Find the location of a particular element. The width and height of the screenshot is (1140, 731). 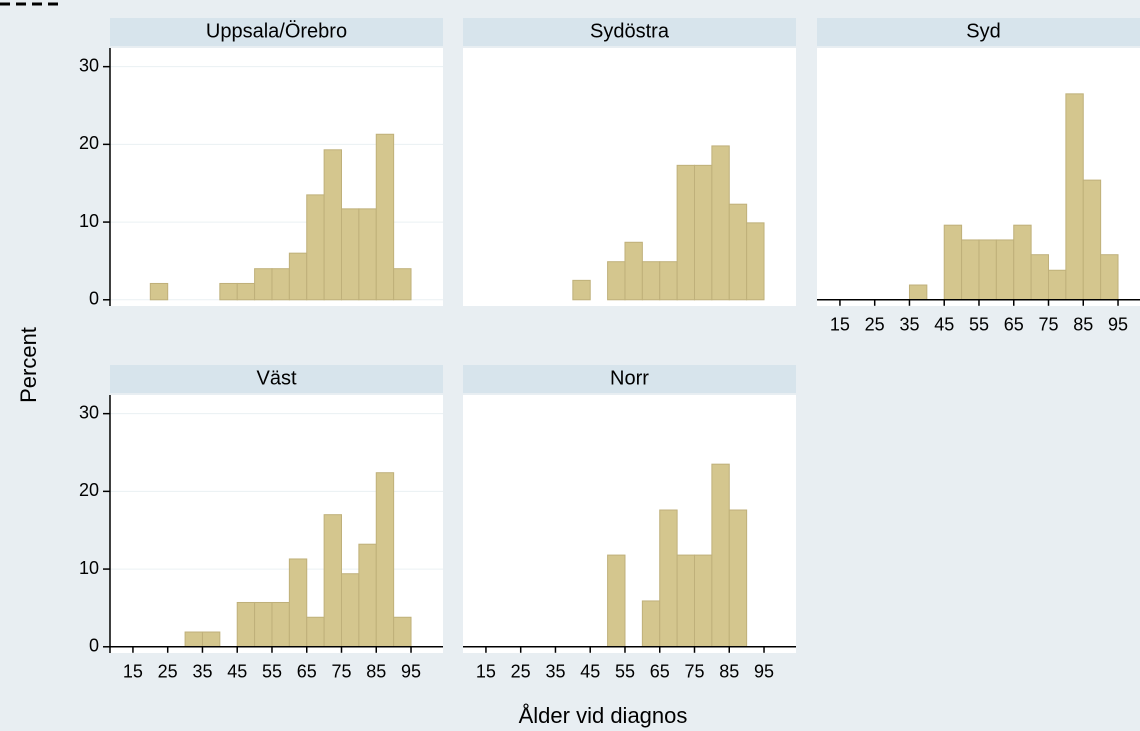

panel-title: Norr is located at coordinates (629, 378).